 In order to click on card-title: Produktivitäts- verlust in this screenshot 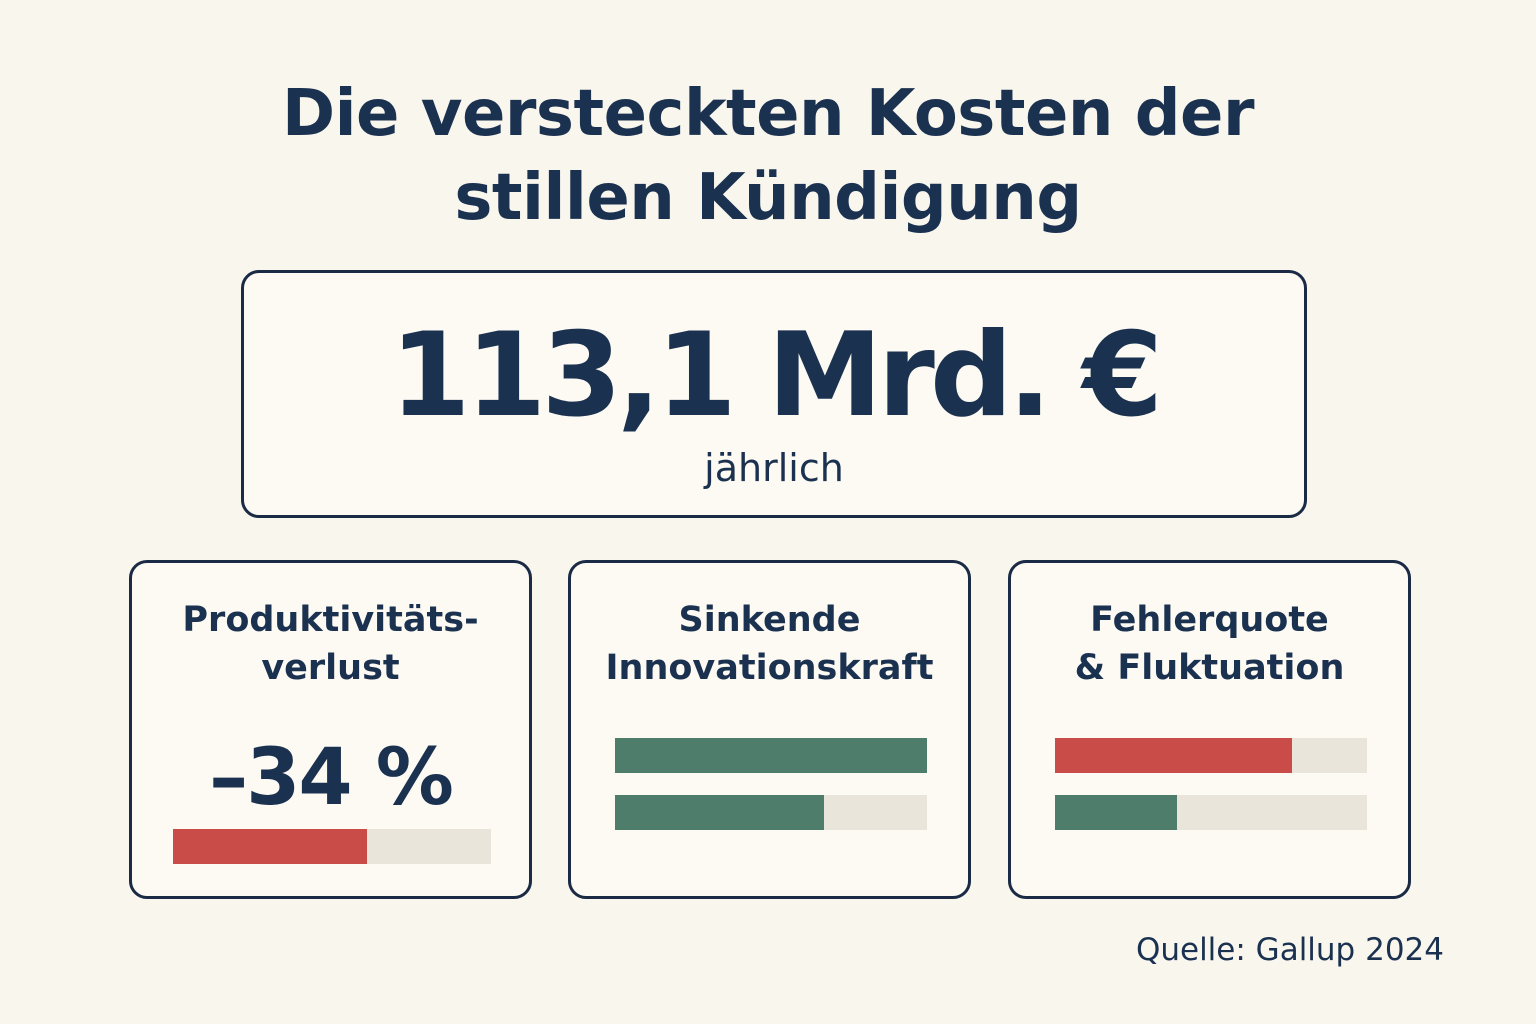, I will do `click(330, 644)`.